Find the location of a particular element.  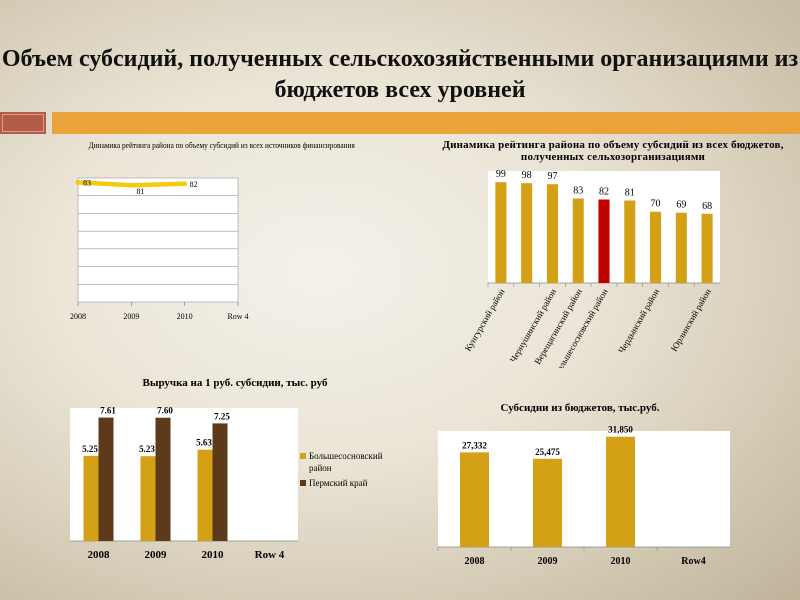

chart1-data-label: 81 is located at coordinates (140, 191).